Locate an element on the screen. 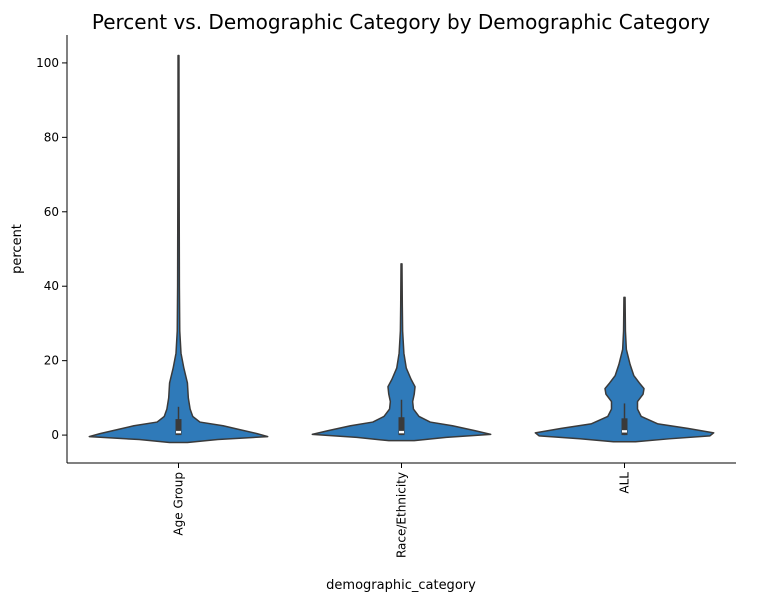  y-tick-label: 100 is located at coordinates (47, 63).